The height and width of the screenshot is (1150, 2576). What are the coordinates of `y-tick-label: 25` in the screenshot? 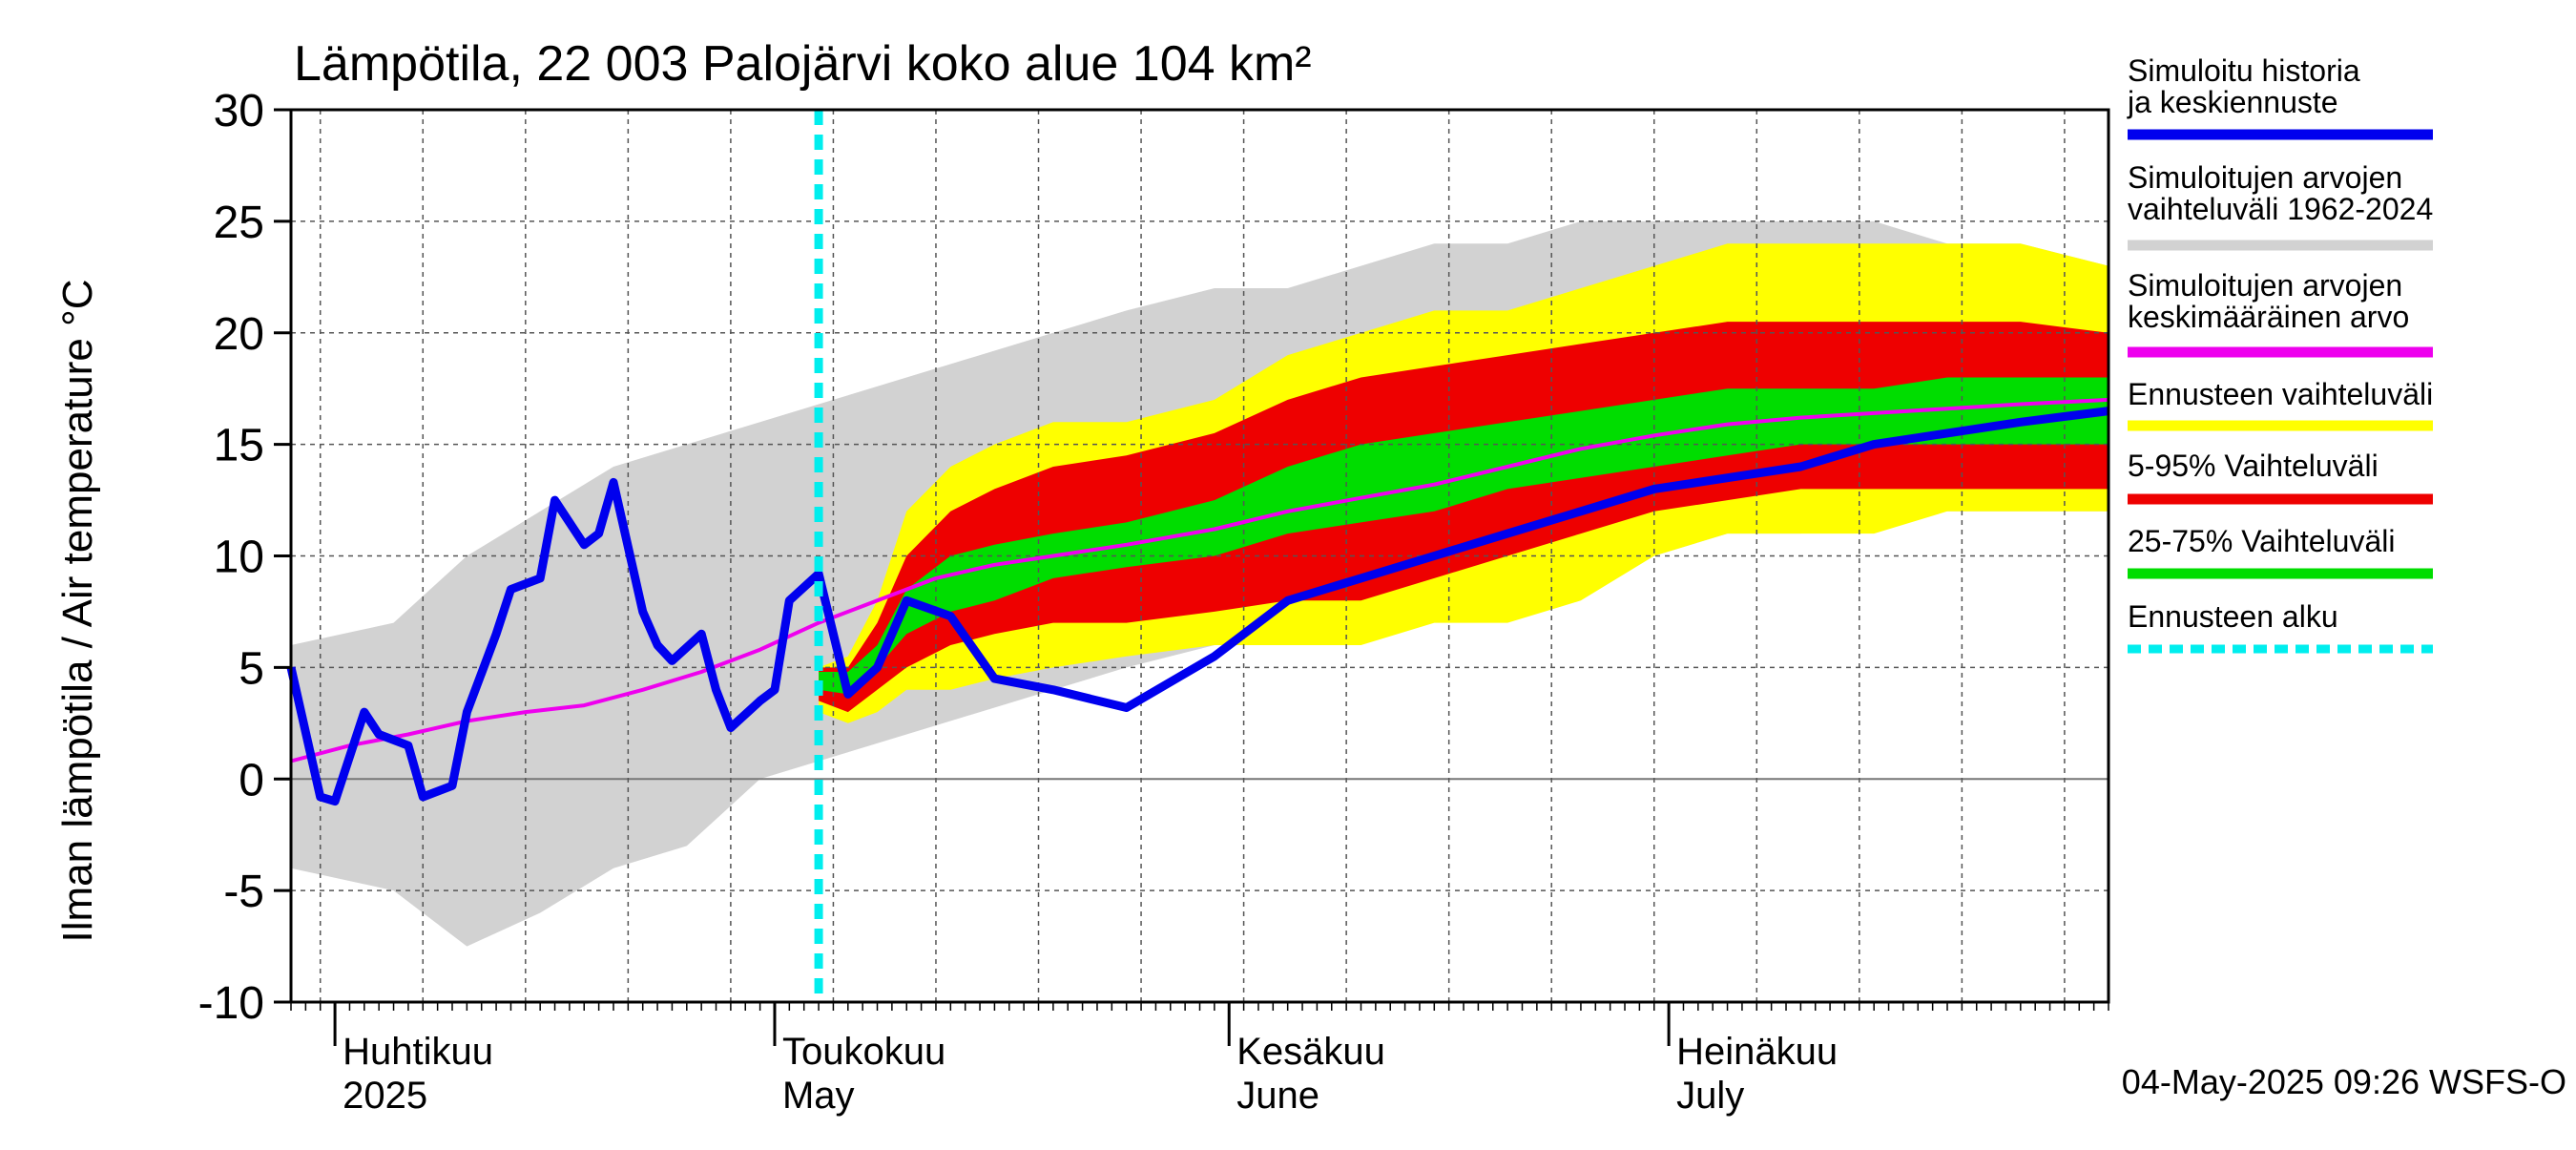 It's located at (239, 223).